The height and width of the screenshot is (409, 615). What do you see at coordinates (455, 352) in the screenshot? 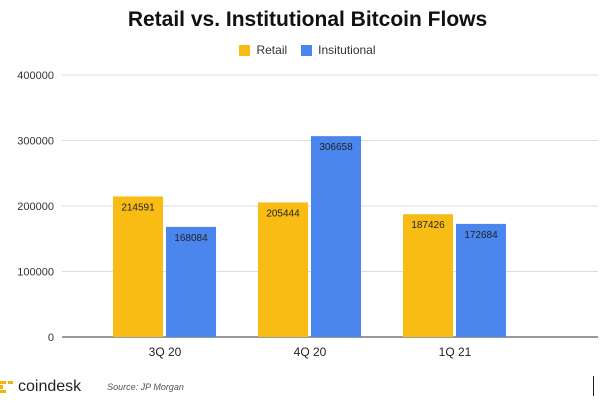
I see `x-tick-label: 1Q 21` at bounding box center [455, 352].